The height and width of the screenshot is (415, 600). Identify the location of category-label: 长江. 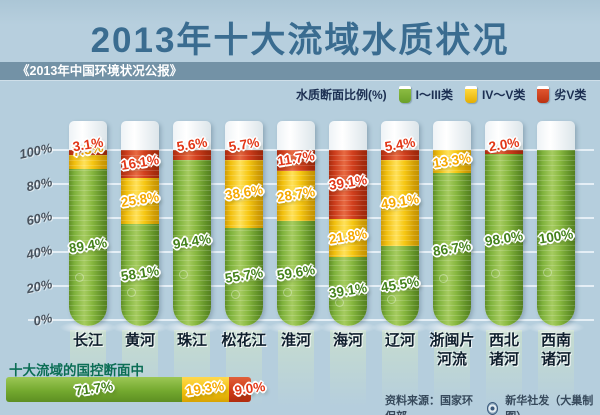
(87, 340).